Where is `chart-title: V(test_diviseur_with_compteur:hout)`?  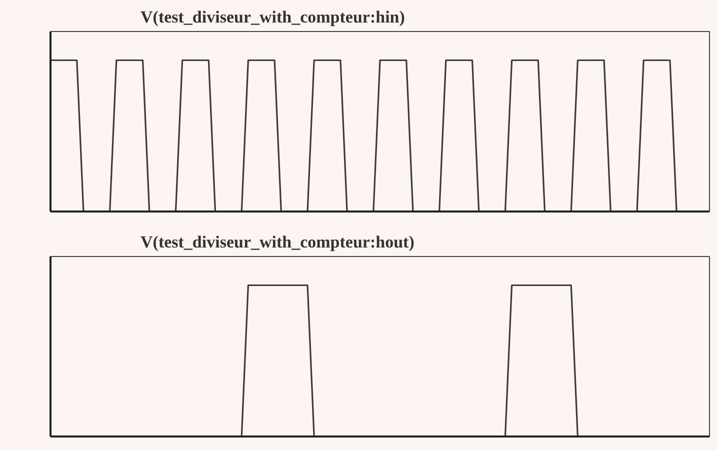 chart-title: V(test_diviseur_with_compteur:hout) is located at coordinates (277, 242).